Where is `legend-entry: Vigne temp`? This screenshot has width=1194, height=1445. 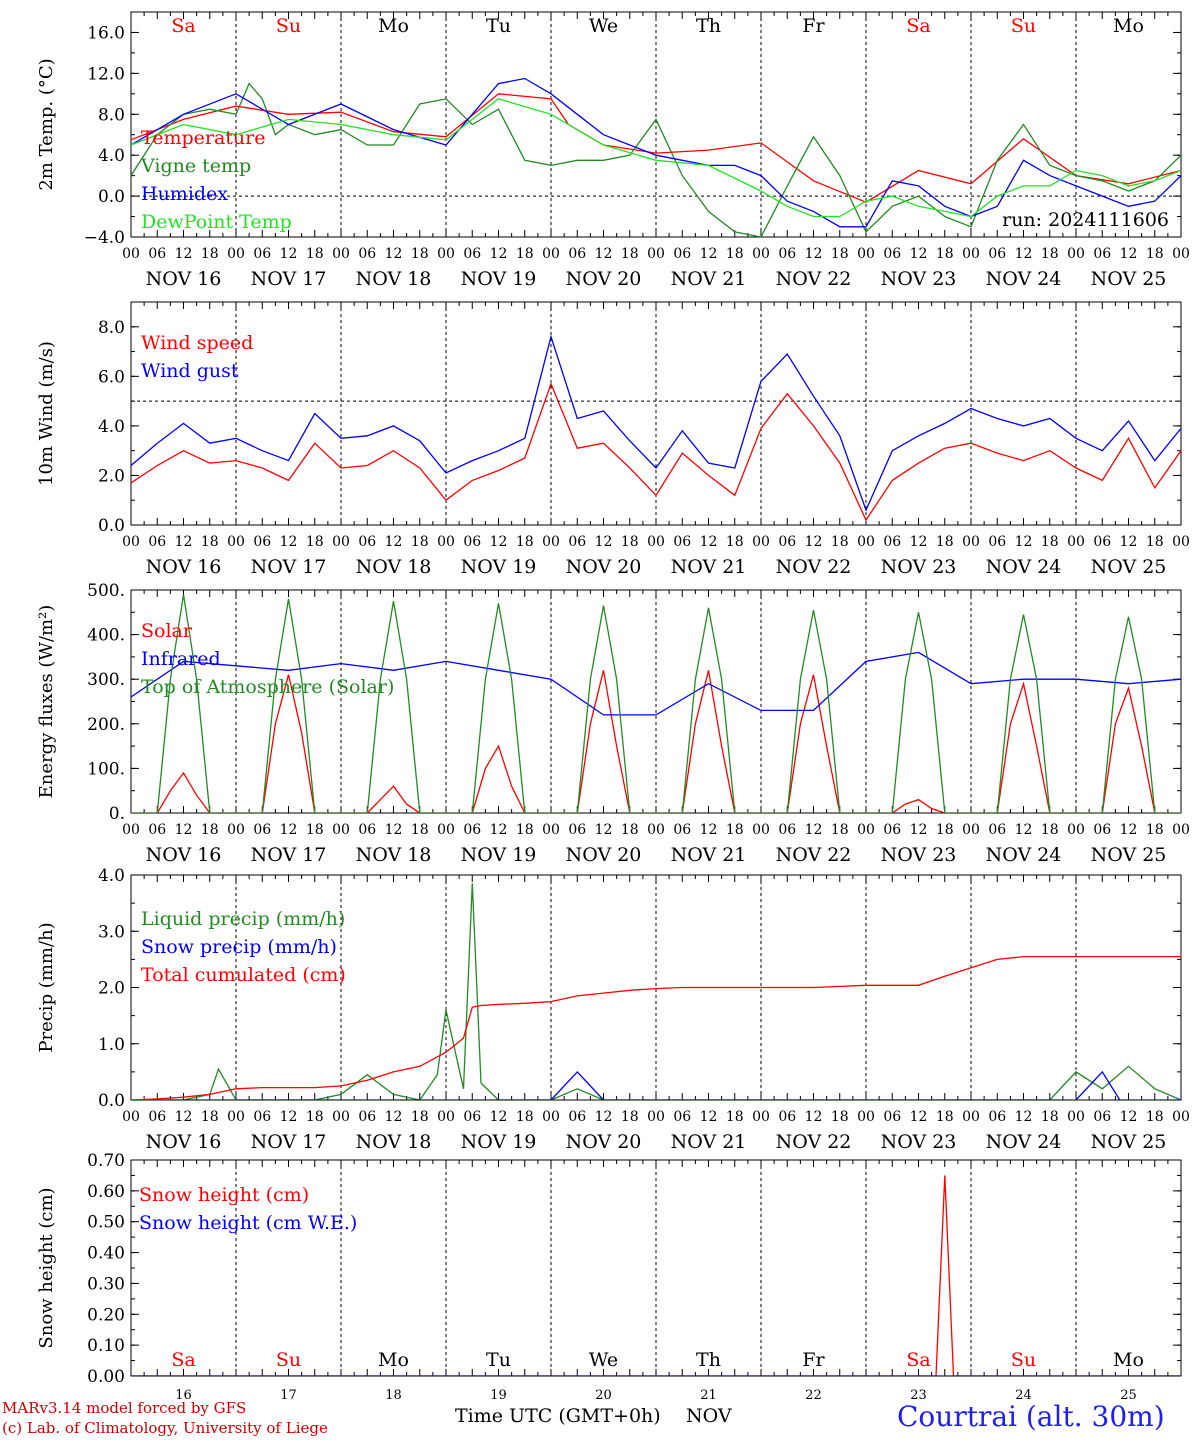
legend-entry: Vigne temp is located at coordinates (195, 166).